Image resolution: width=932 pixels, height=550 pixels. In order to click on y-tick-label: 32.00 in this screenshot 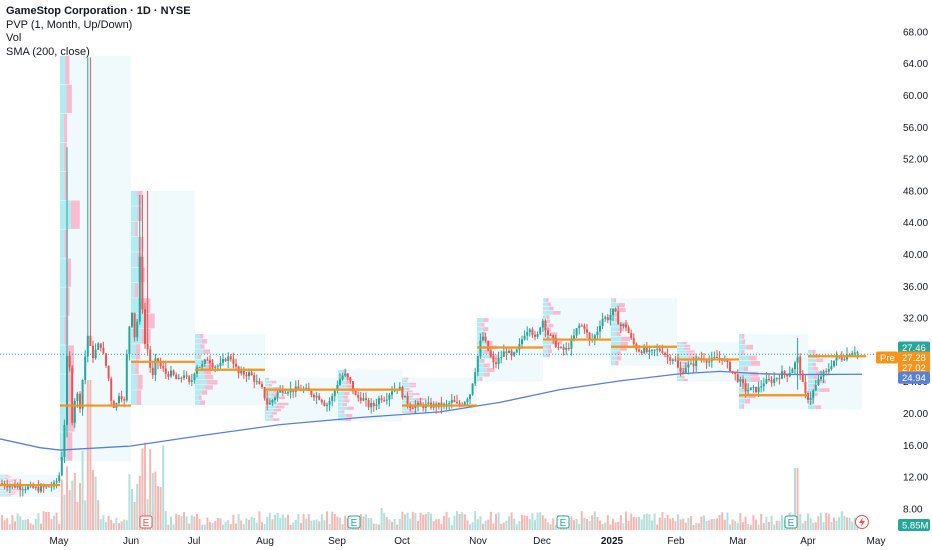, I will do `click(915, 319)`.